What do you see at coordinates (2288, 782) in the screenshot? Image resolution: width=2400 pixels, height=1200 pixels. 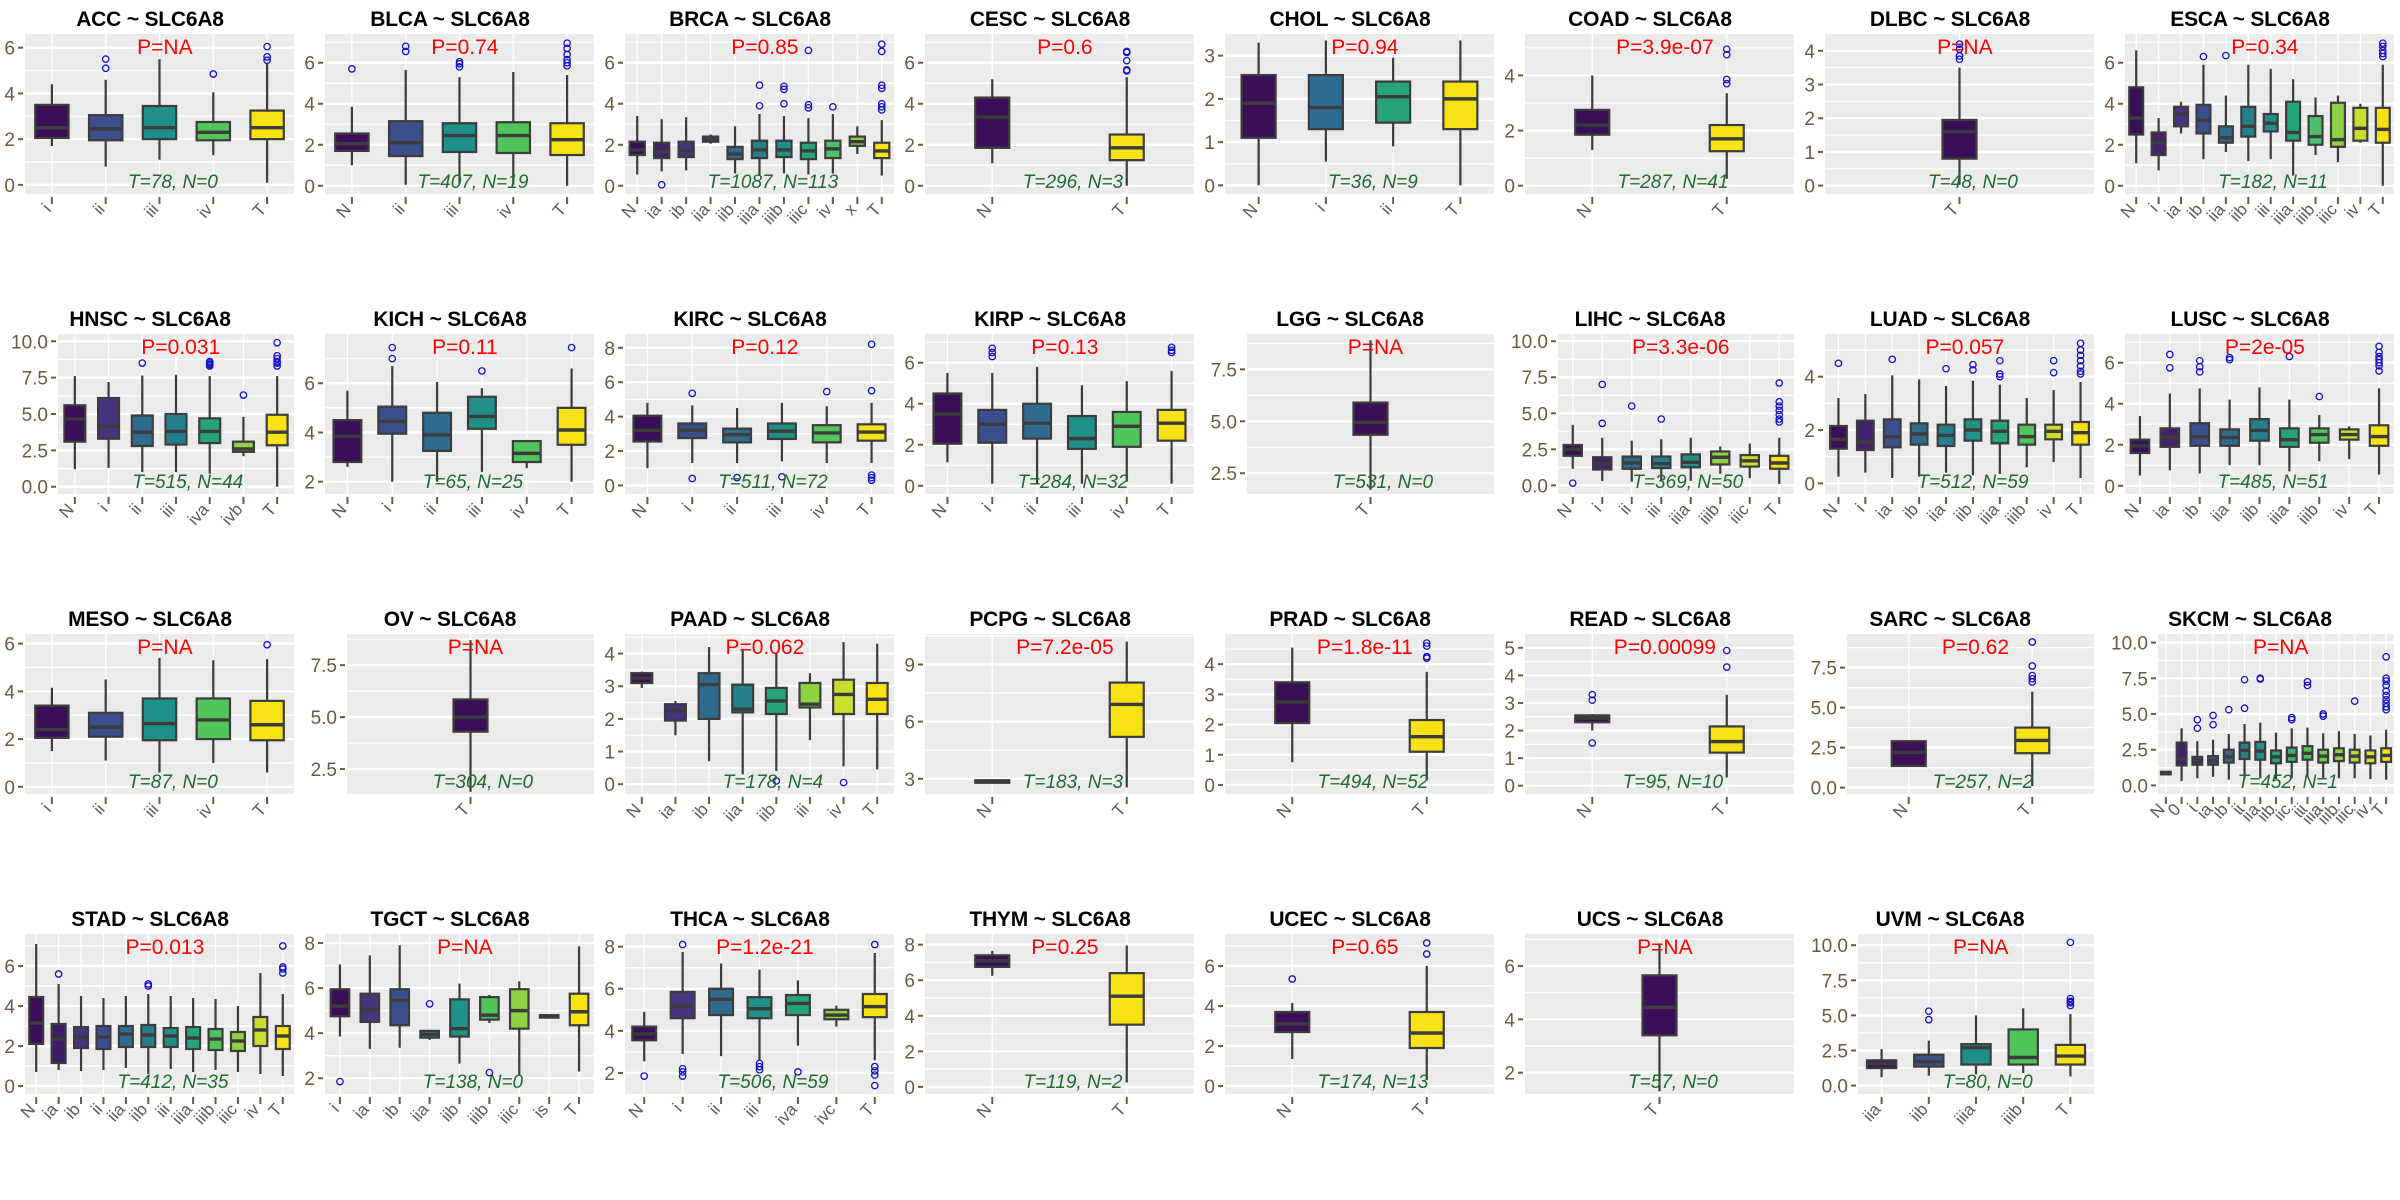 I see `sample-count-label: T=452, N=1` at bounding box center [2288, 782].